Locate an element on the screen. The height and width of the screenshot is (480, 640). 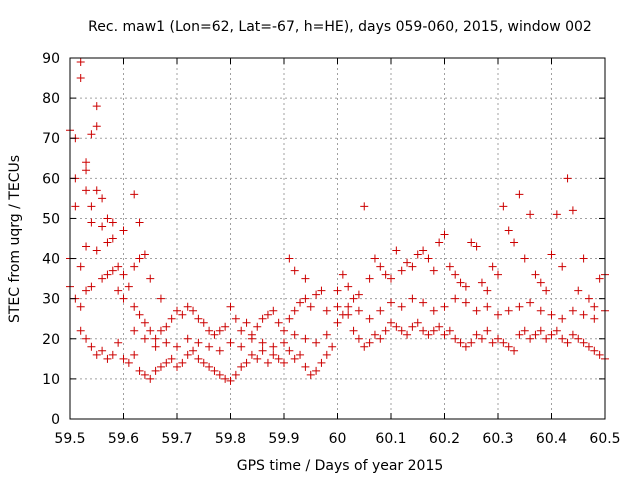
y-tick-label: 20 is located at coordinates (51, 340).